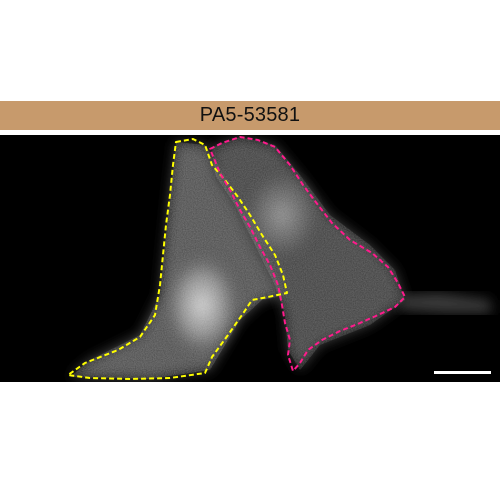 The image size is (500, 500). I want to click on antibody-label-bar: PA5-53581, so click(250, 115).